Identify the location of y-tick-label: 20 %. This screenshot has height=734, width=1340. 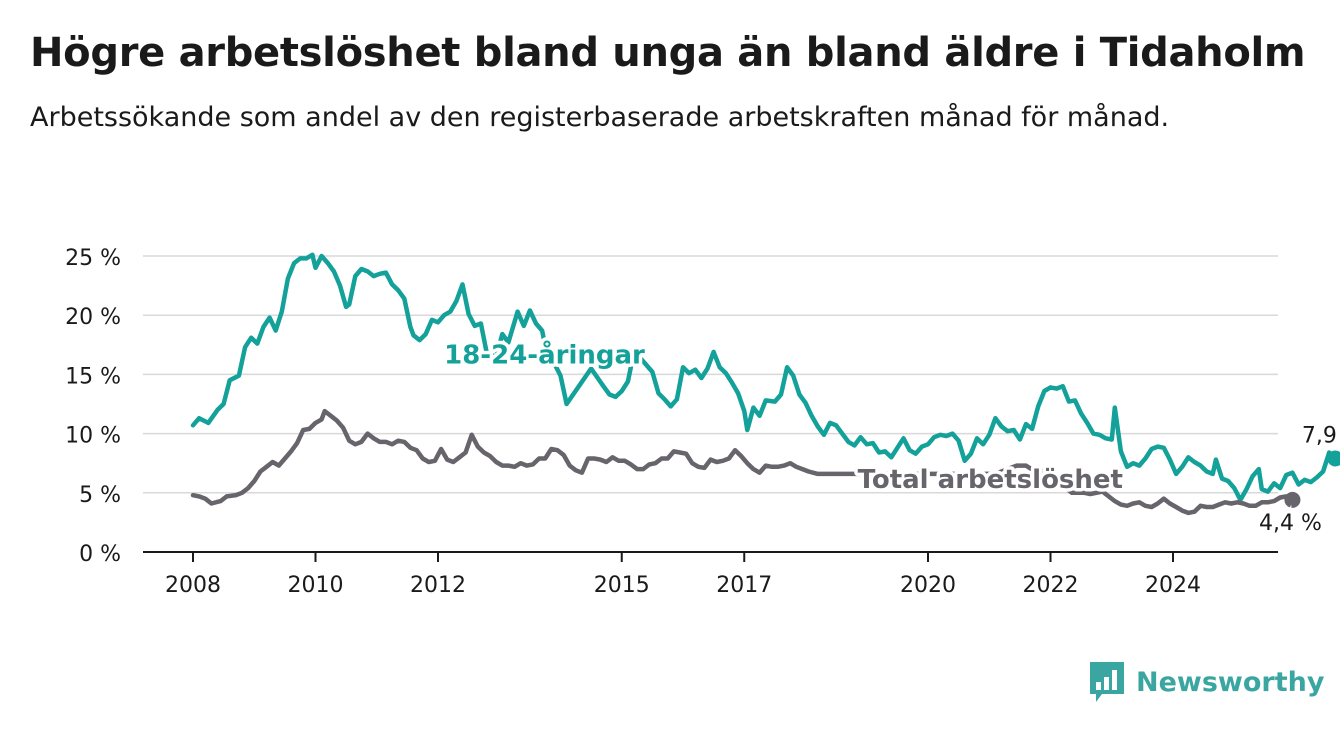
(93, 317).